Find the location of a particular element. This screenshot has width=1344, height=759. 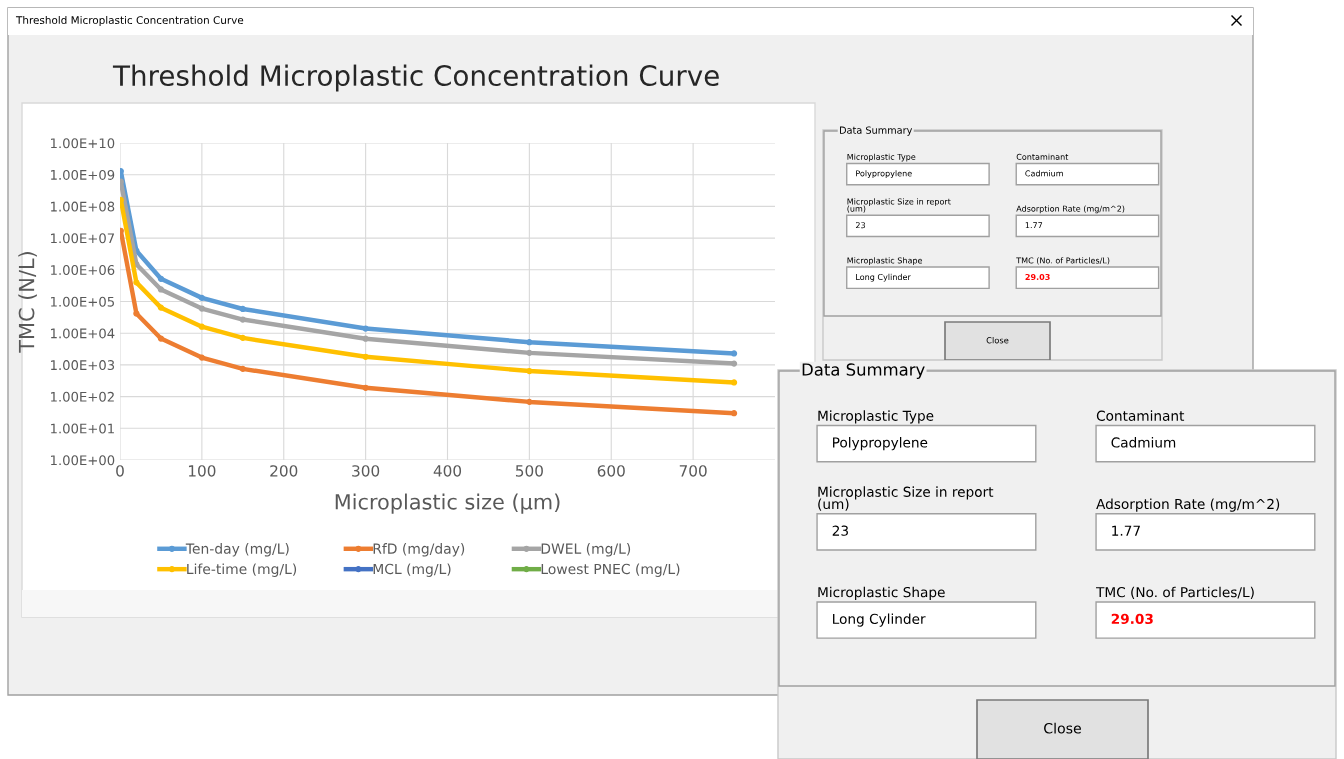

x-tick-label: 400 is located at coordinates (447, 471).